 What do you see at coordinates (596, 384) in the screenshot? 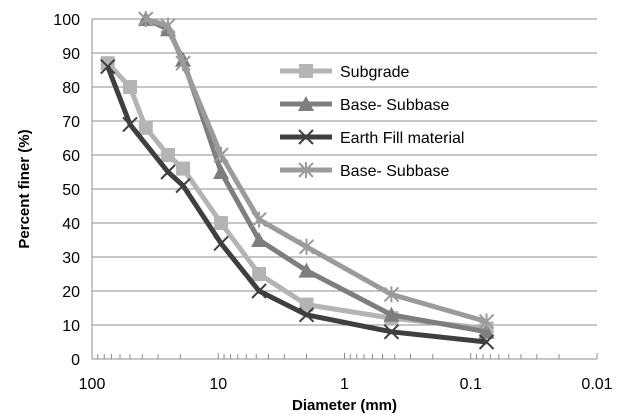
I see `x-tick-label: 0.01` at bounding box center [596, 384].